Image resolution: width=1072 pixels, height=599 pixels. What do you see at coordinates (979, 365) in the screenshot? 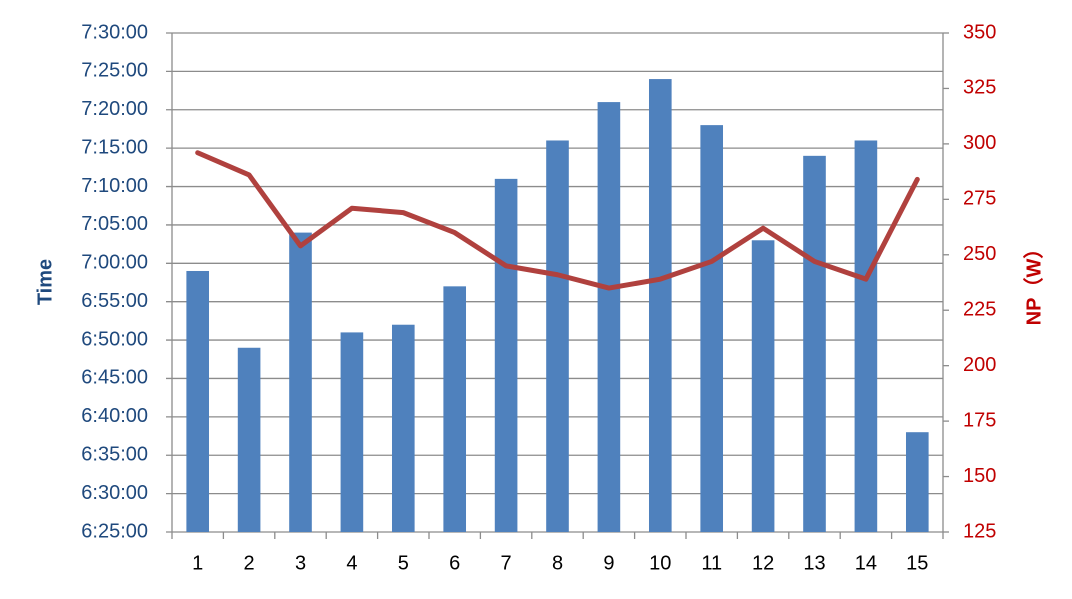
I see `y2-tick-label: 200` at bounding box center [979, 365].